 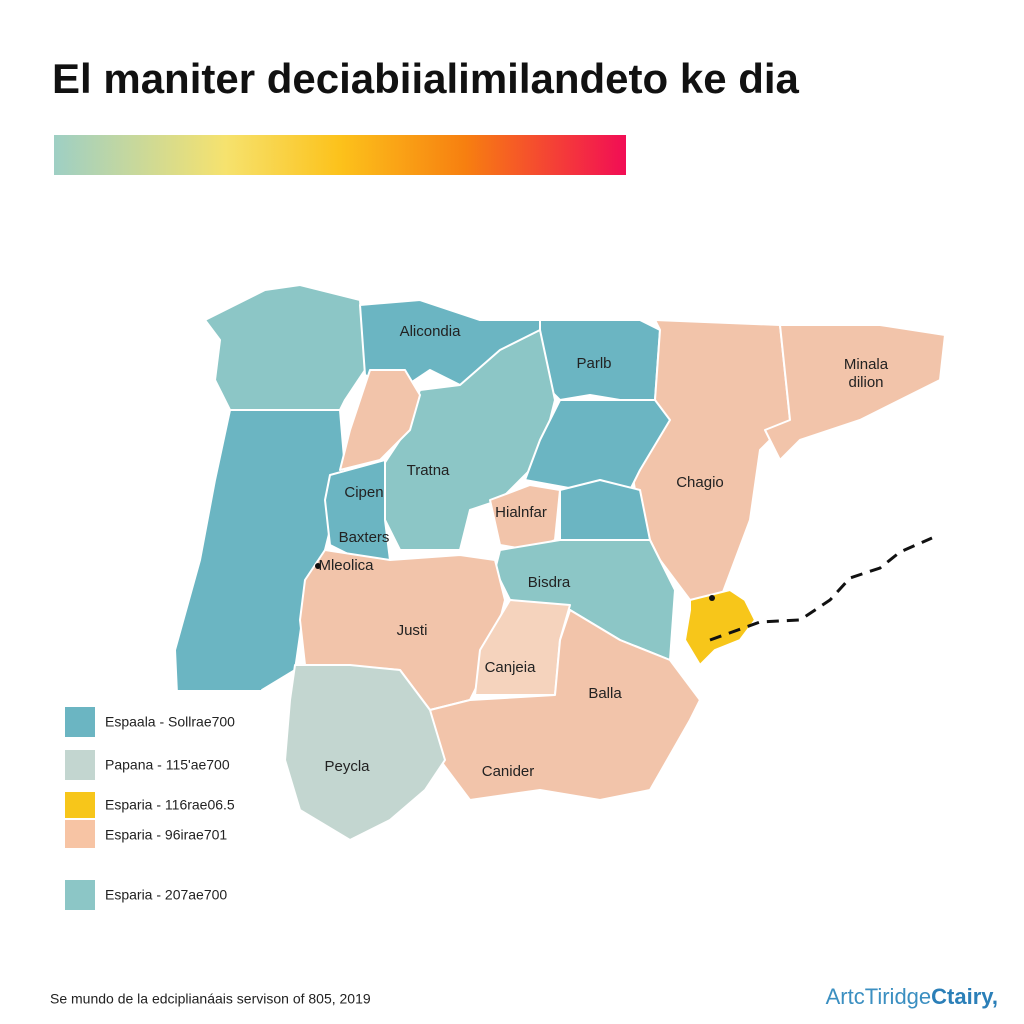 What do you see at coordinates (426, 78) in the screenshot?
I see `title: El maniter deciabiialimilandeto ke dia` at bounding box center [426, 78].